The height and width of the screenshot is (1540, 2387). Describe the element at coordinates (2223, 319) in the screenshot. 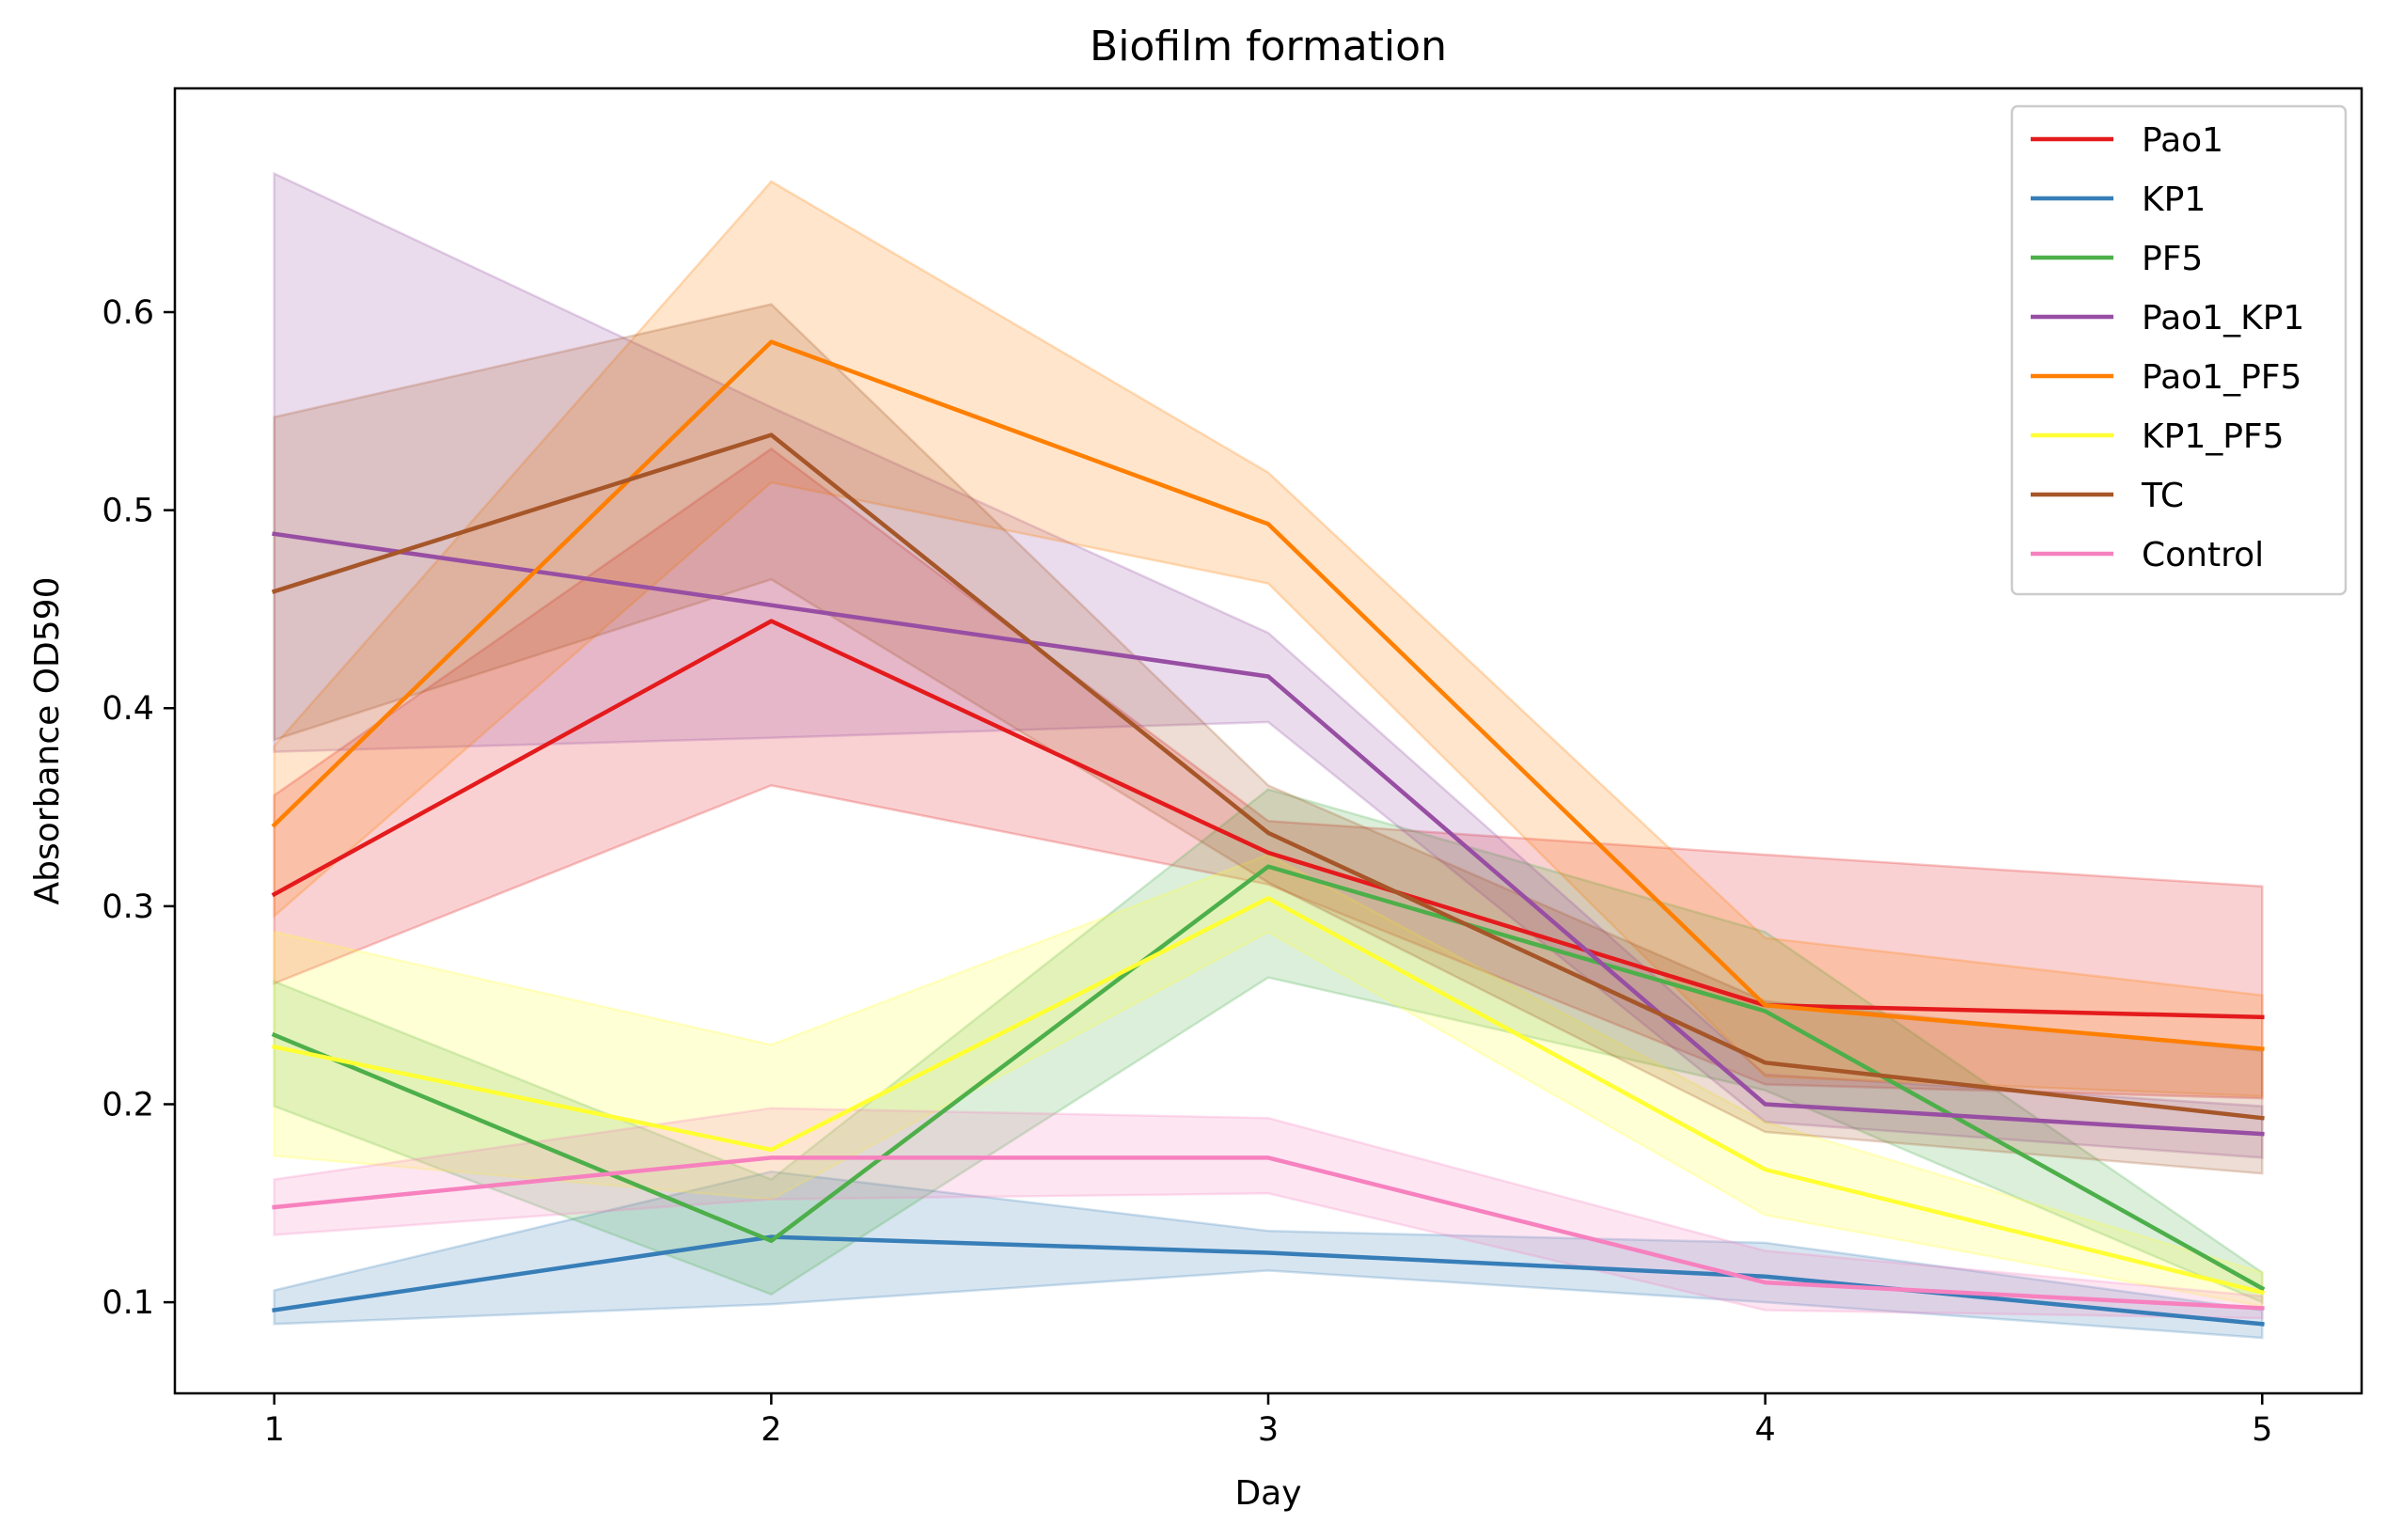

I see `legend-label-pao1-kp1: Pao1_KP1` at that location.